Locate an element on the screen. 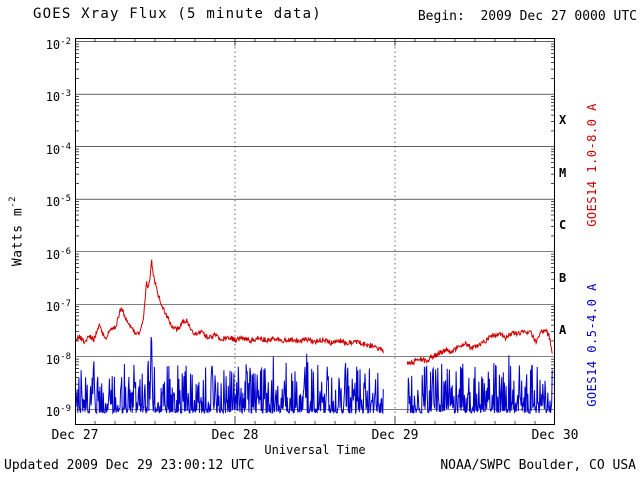  flare-class-label: B is located at coordinates (563, 277).